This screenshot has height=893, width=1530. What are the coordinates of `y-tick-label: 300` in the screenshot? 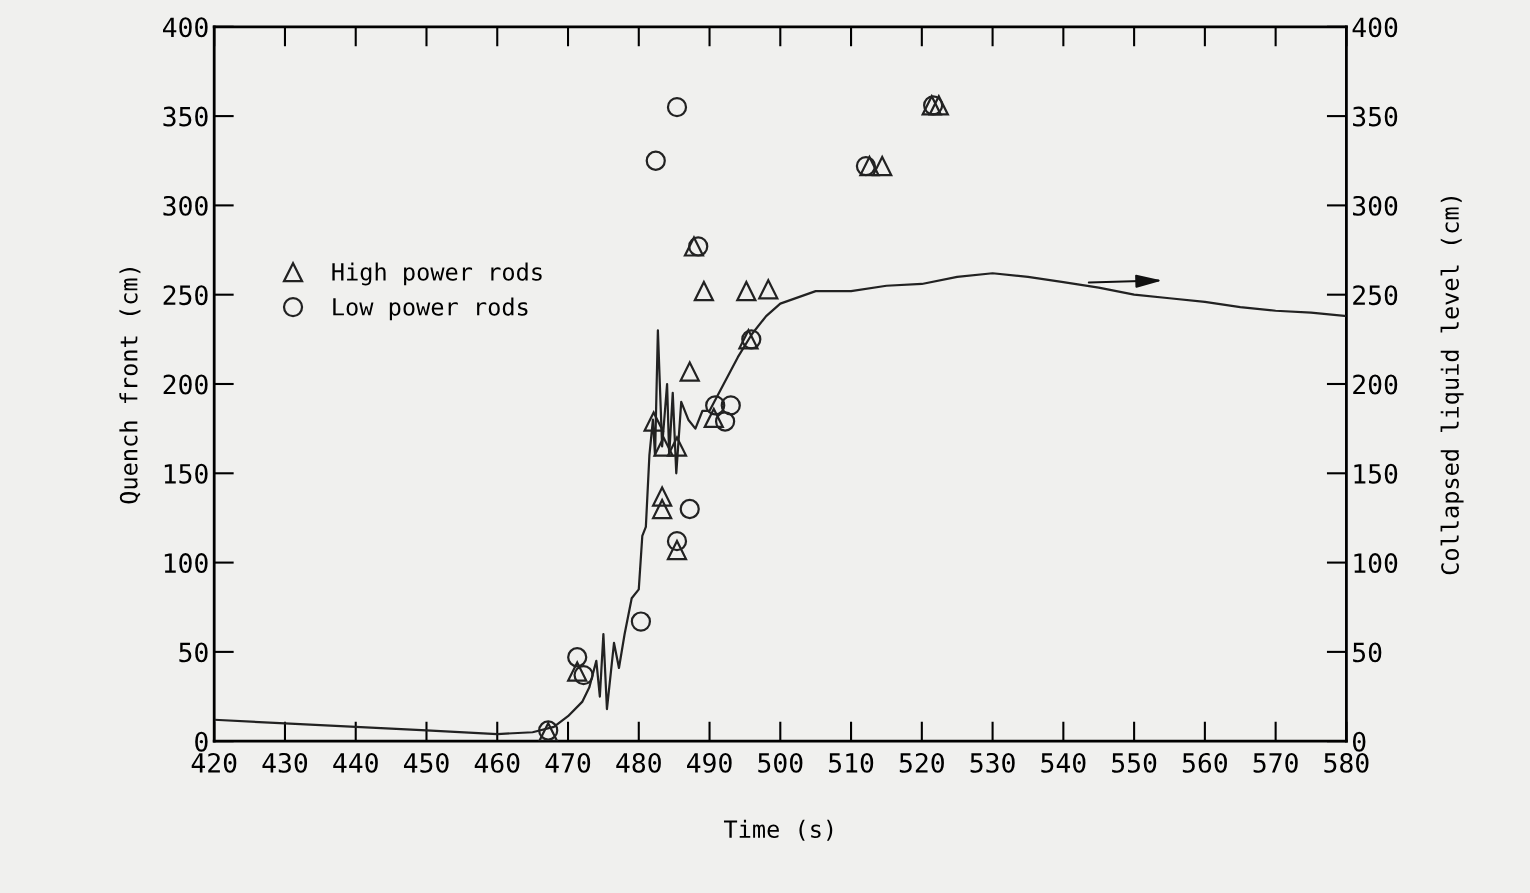 It's located at (185, 205).